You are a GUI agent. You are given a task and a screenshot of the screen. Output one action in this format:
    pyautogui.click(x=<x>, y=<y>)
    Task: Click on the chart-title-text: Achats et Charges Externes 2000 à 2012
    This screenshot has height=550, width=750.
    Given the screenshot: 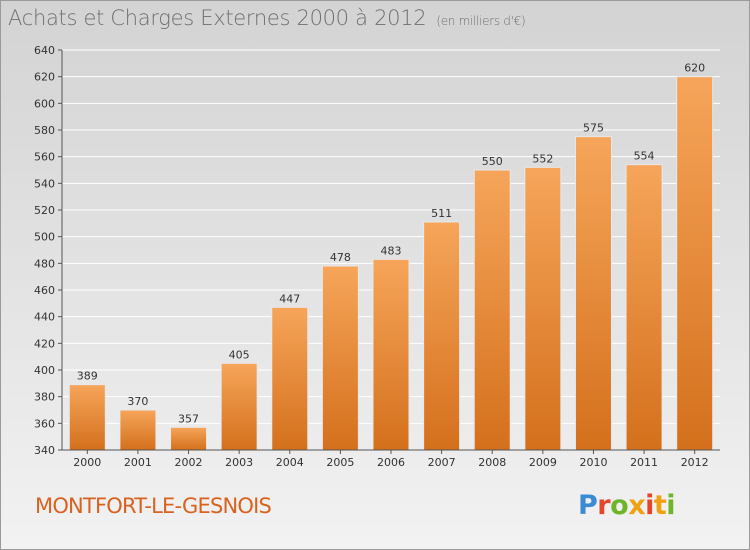 What is the action you would take?
    pyautogui.click(x=217, y=18)
    